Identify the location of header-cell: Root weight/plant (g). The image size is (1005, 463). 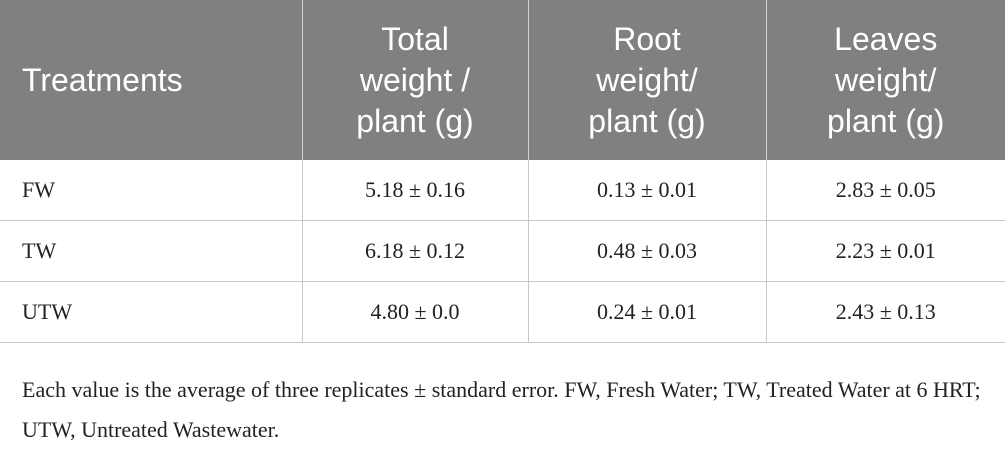
(647, 80).